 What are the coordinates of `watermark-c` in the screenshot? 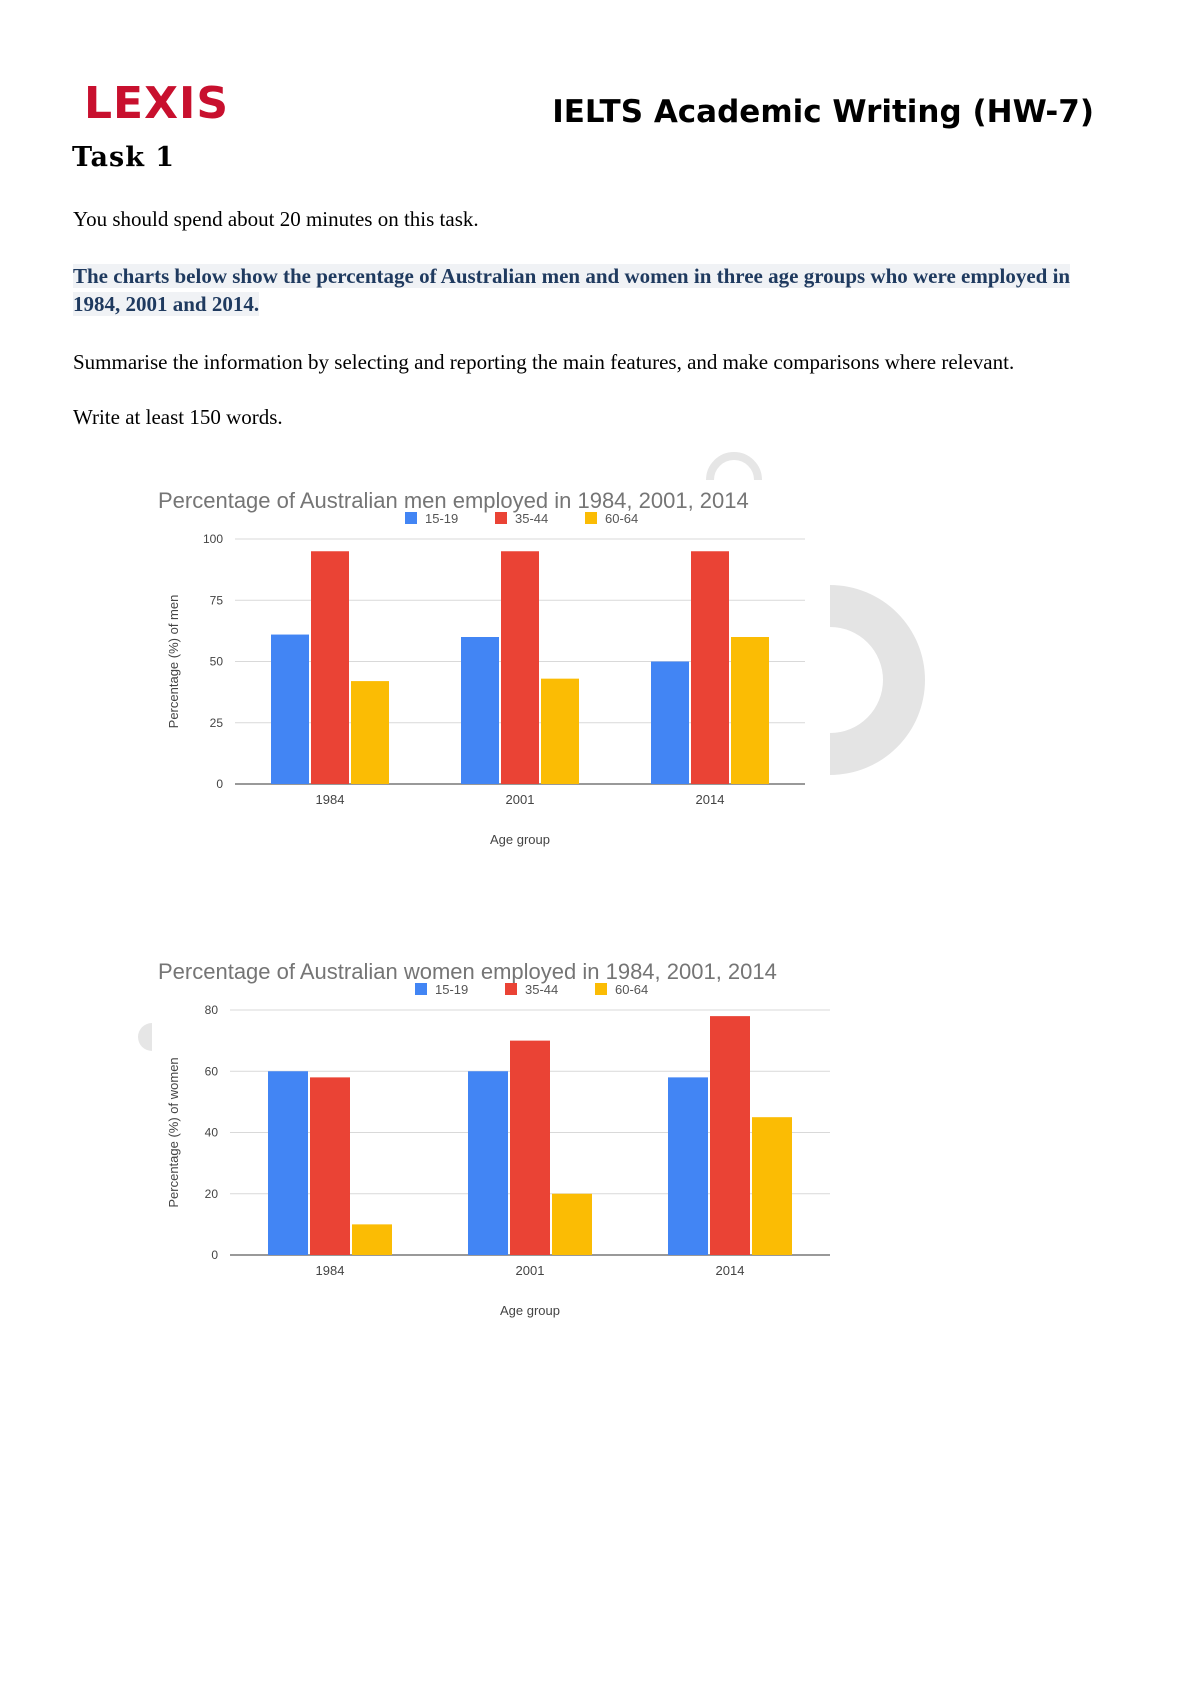 It's located at (877, 680).